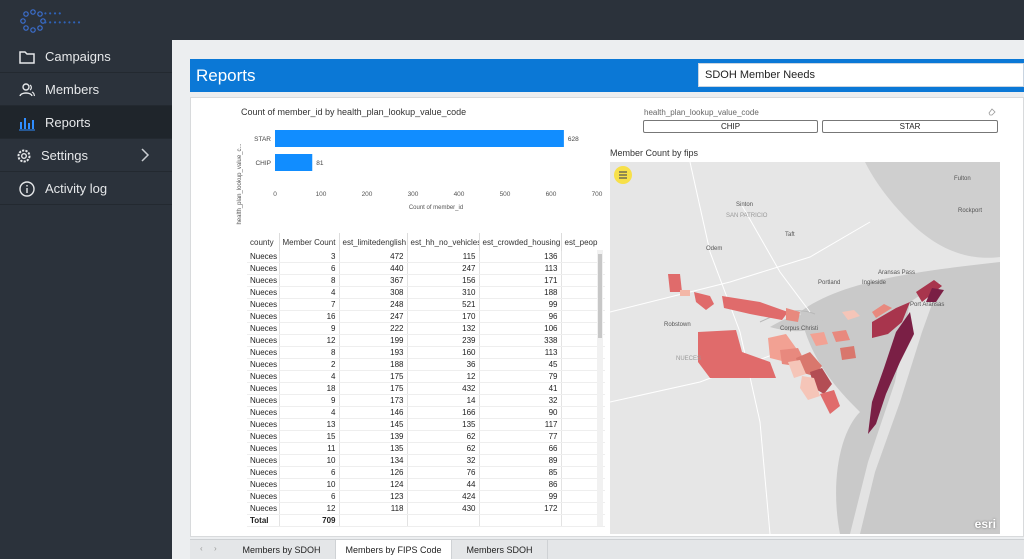  Describe the element at coordinates (443, 389) in the screenshot. I see `table-cell: 432` at that location.